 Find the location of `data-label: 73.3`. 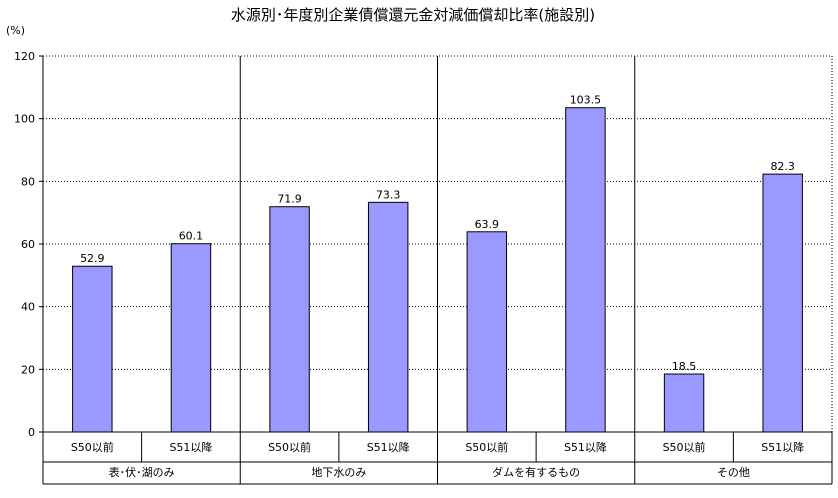

data-label: 73.3 is located at coordinates (388, 194).